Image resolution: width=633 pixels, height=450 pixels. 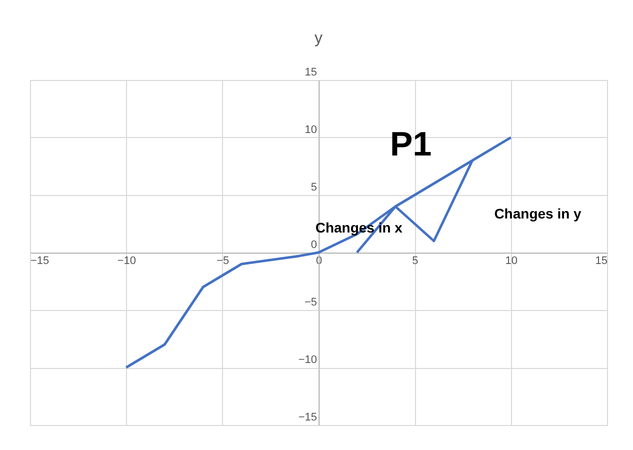 What do you see at coordinates (601, 261) in the screenshot?
I see `x-tick-label: 15` at bounding box center [601, 261].